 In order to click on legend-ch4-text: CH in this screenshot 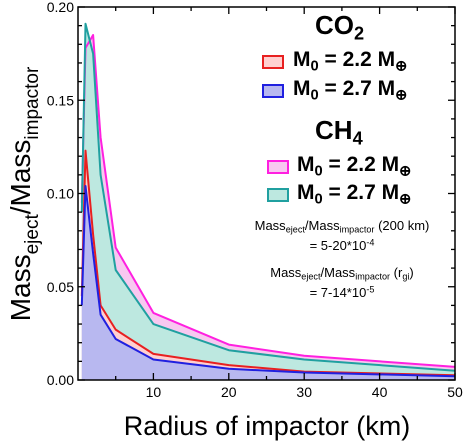, I will do `click(334, 130)`.